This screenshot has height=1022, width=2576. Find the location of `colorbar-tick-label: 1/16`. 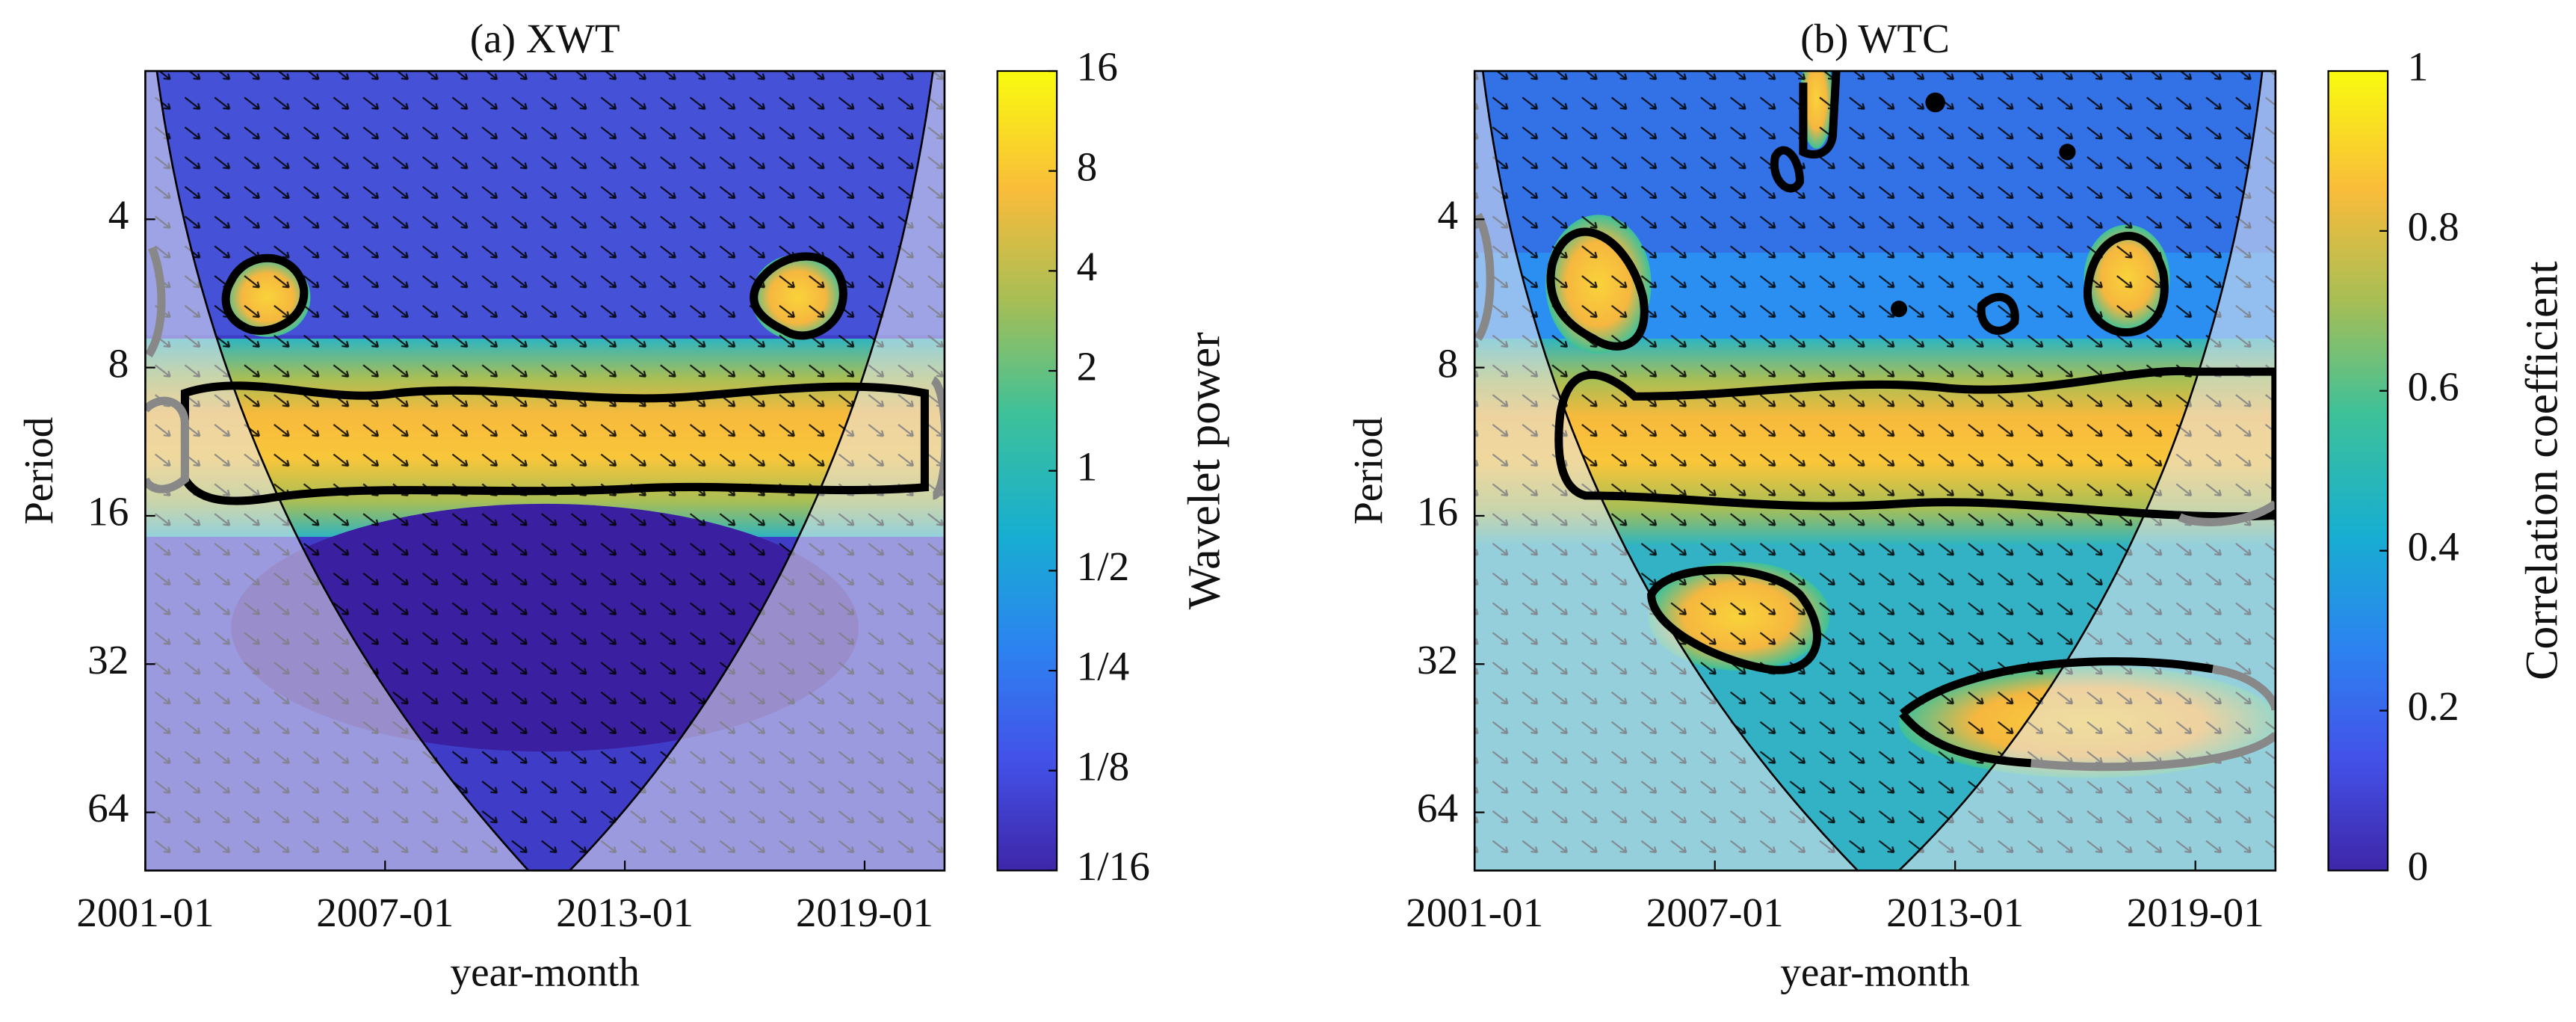

colorbar-tick-label: 1/16 is located at coordinates (1113, 866).